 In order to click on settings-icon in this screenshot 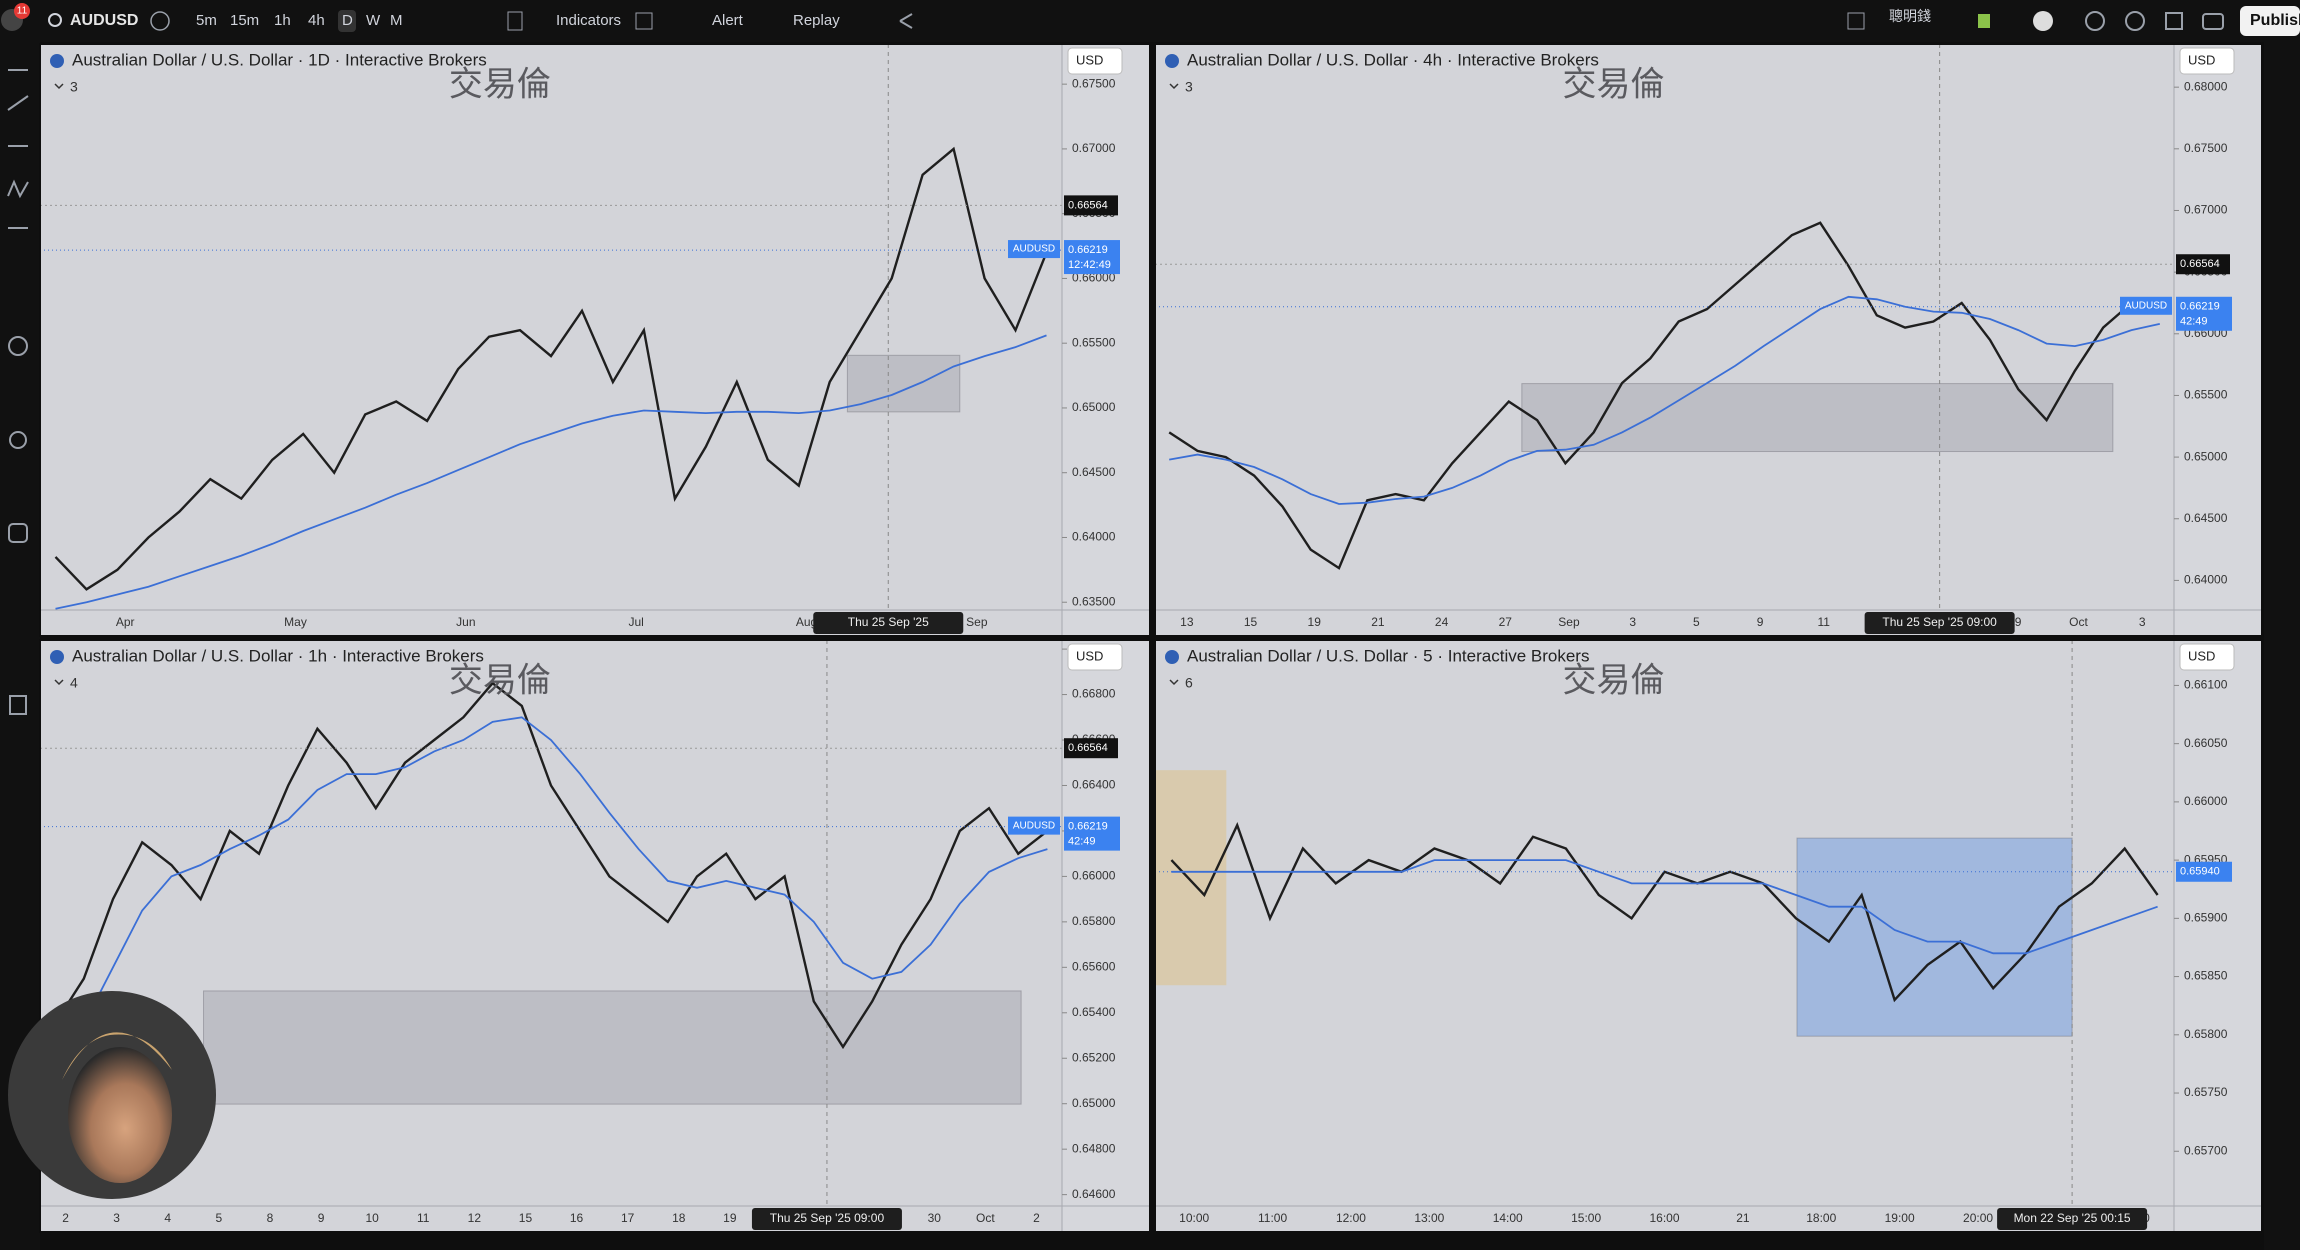, I will do `click(2135, 21)`.